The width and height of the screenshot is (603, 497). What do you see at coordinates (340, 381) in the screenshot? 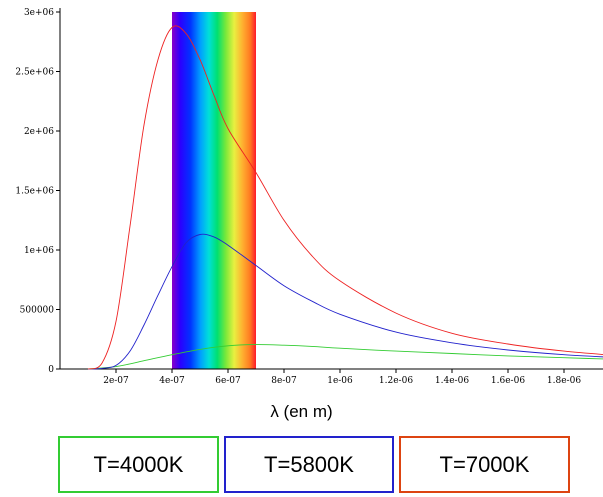
I see `x-tick-label: 1e-06` at bounding box center [340, 381].